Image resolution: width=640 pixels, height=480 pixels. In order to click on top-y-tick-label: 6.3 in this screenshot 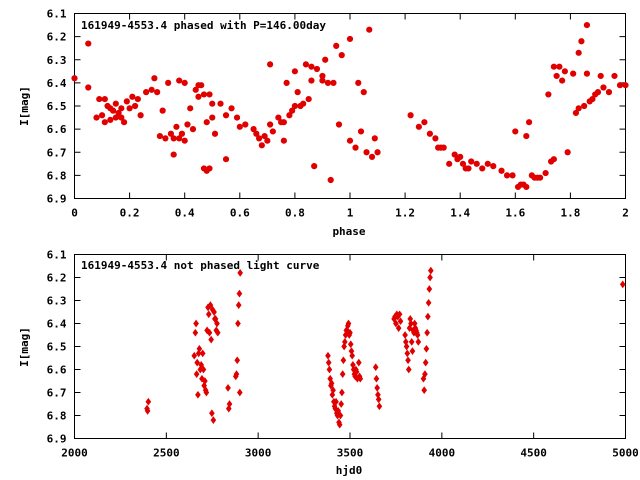, I will do `click(57, 60)`.